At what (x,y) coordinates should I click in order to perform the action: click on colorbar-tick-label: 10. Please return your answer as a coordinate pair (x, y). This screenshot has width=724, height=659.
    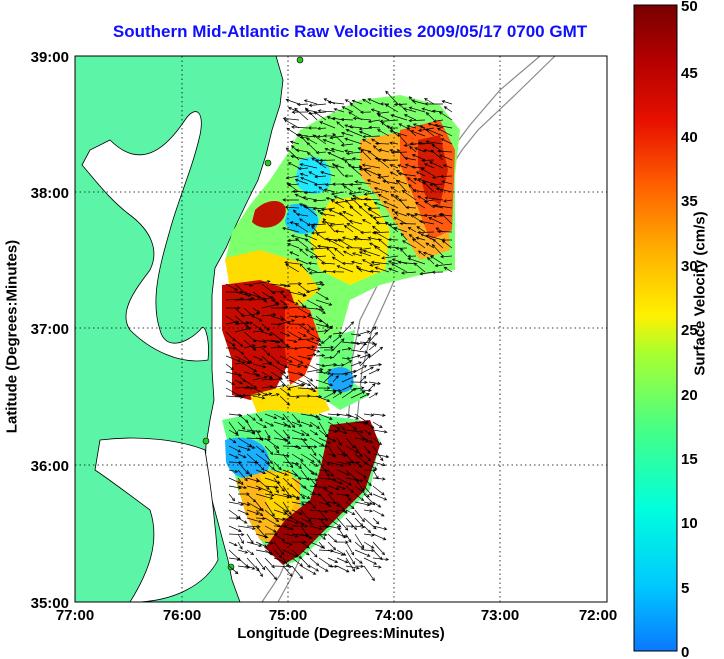
    Looking at the image, I should click on (689, 523).